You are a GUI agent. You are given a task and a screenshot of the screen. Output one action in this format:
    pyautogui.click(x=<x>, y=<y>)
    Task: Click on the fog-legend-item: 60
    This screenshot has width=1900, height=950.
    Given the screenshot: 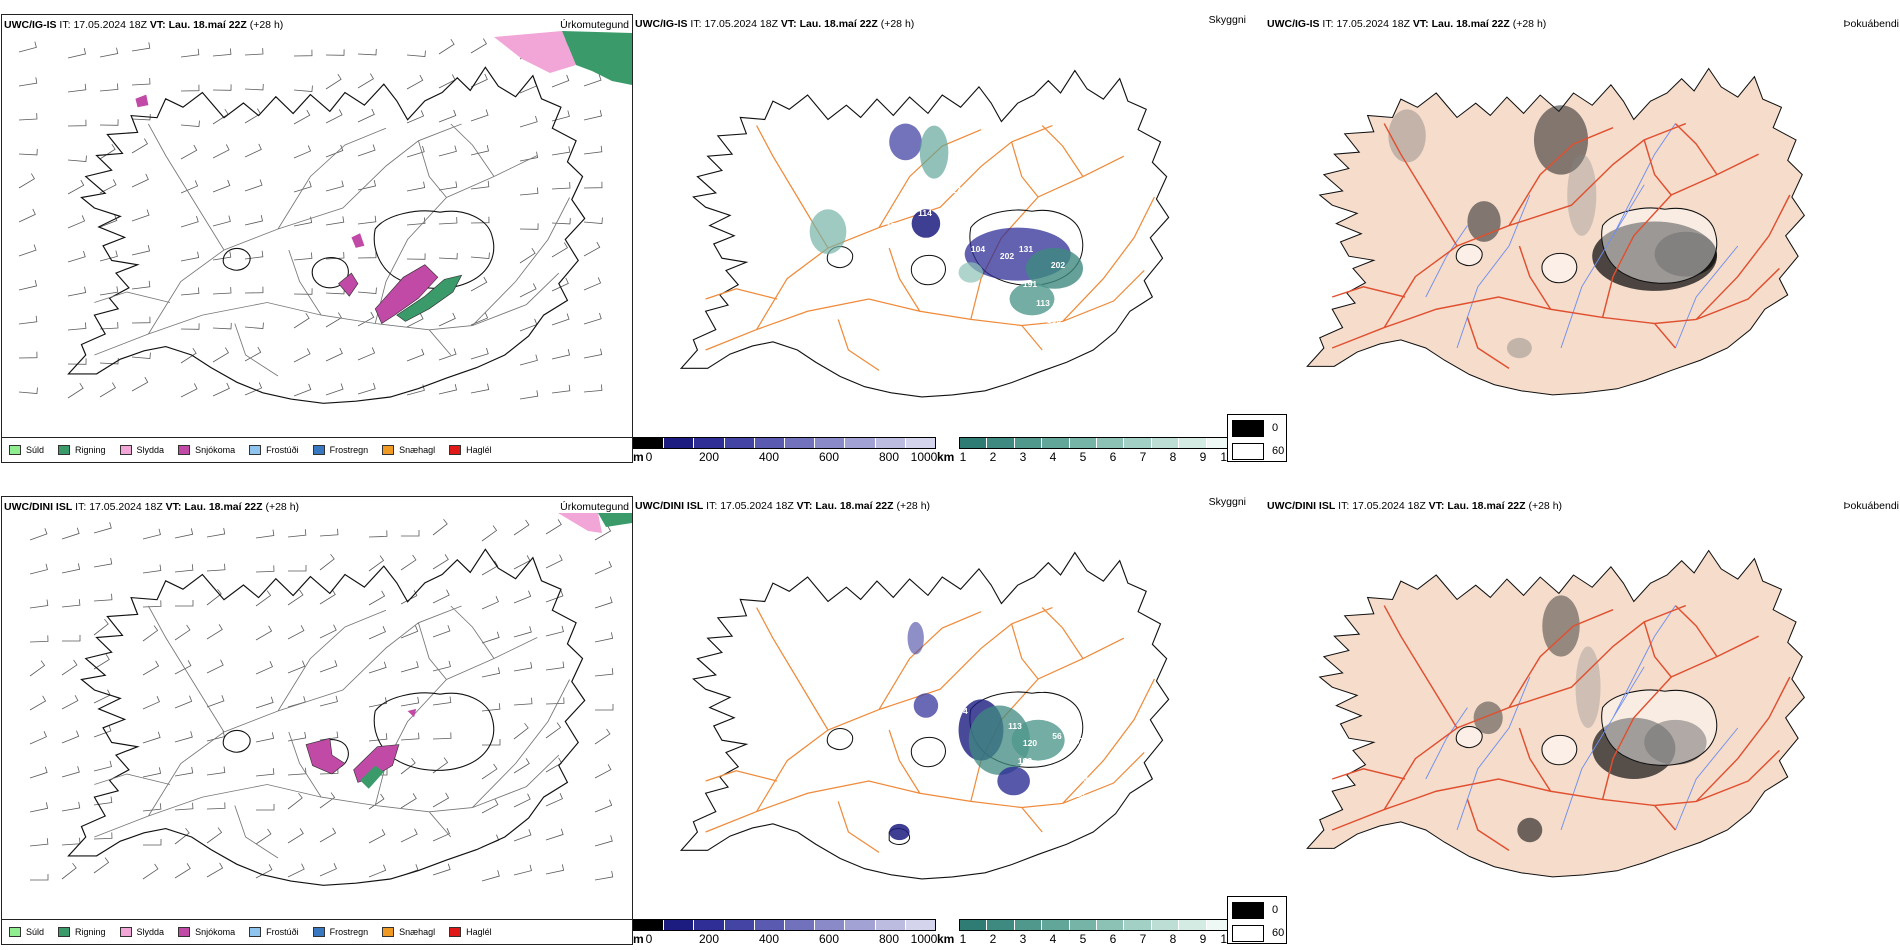 What is the action you would take?
    pyautogui.click(x=1259, y=451)
    